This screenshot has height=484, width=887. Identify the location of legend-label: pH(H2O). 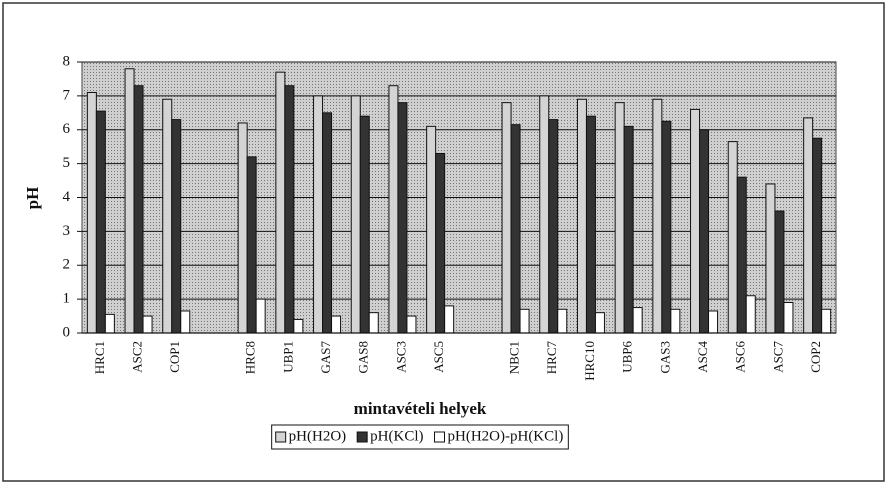
(318, 436).